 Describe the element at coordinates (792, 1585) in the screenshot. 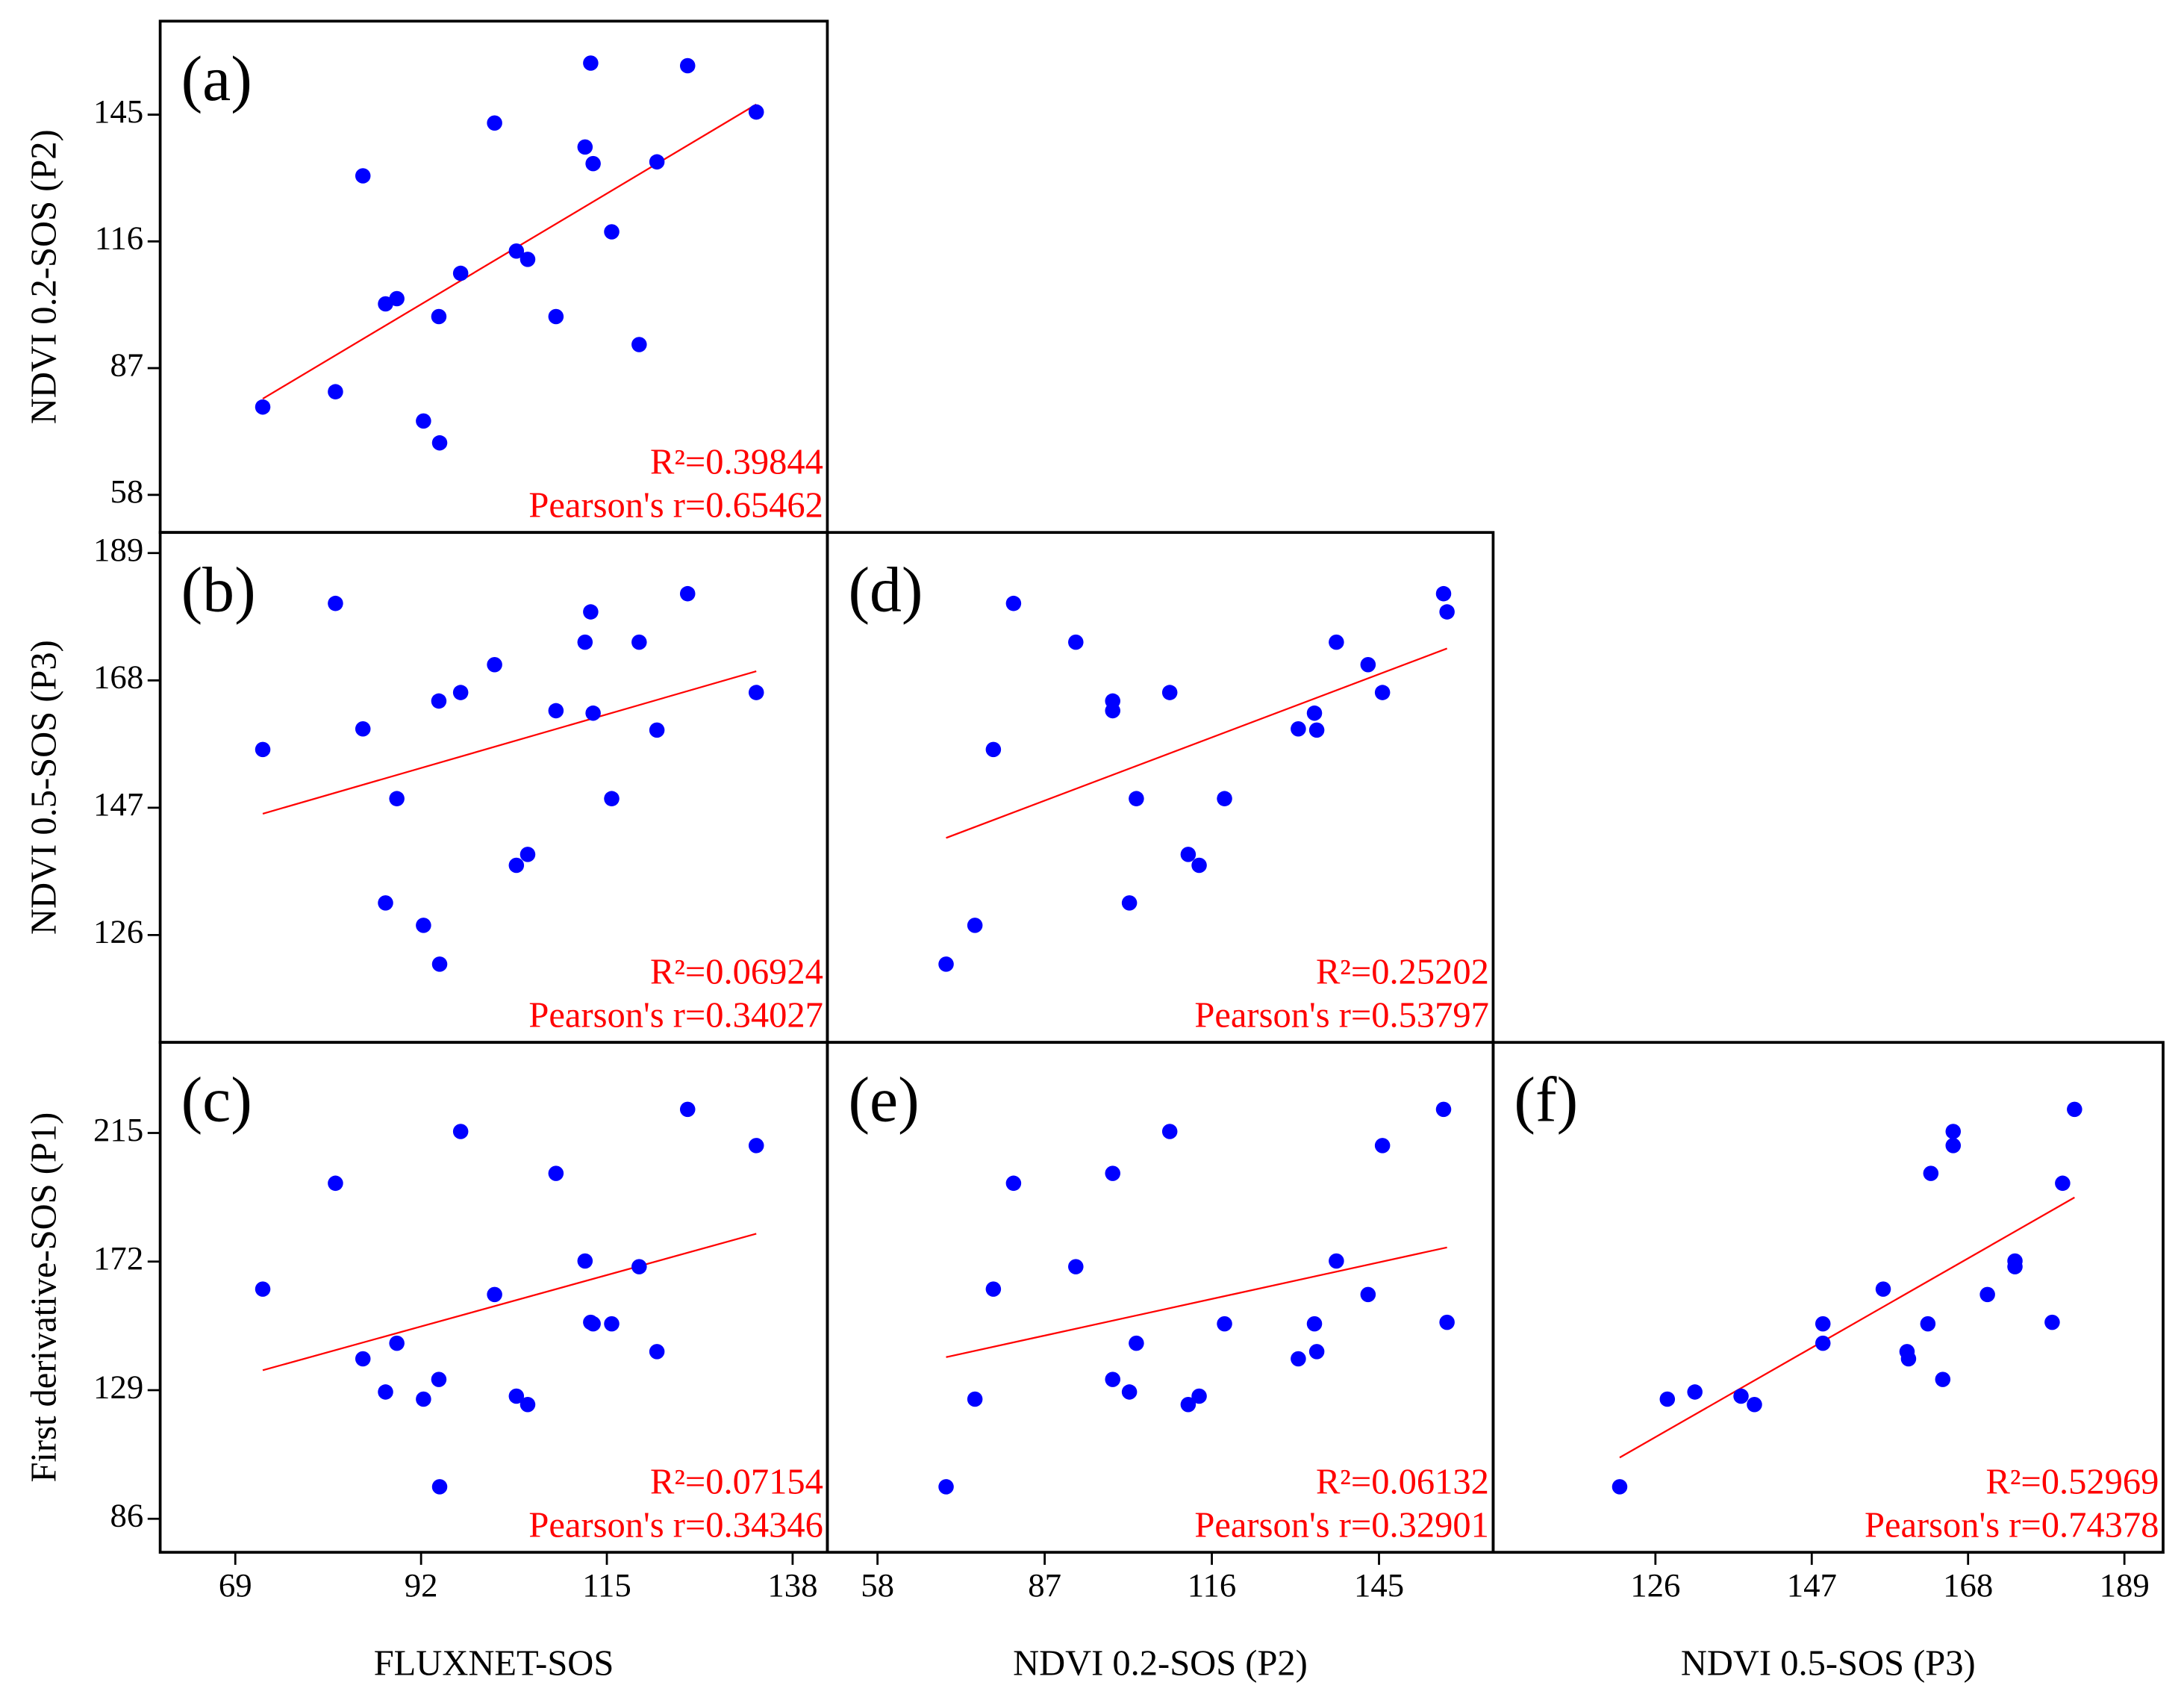

I see `x-tick-label: 138` at that location.